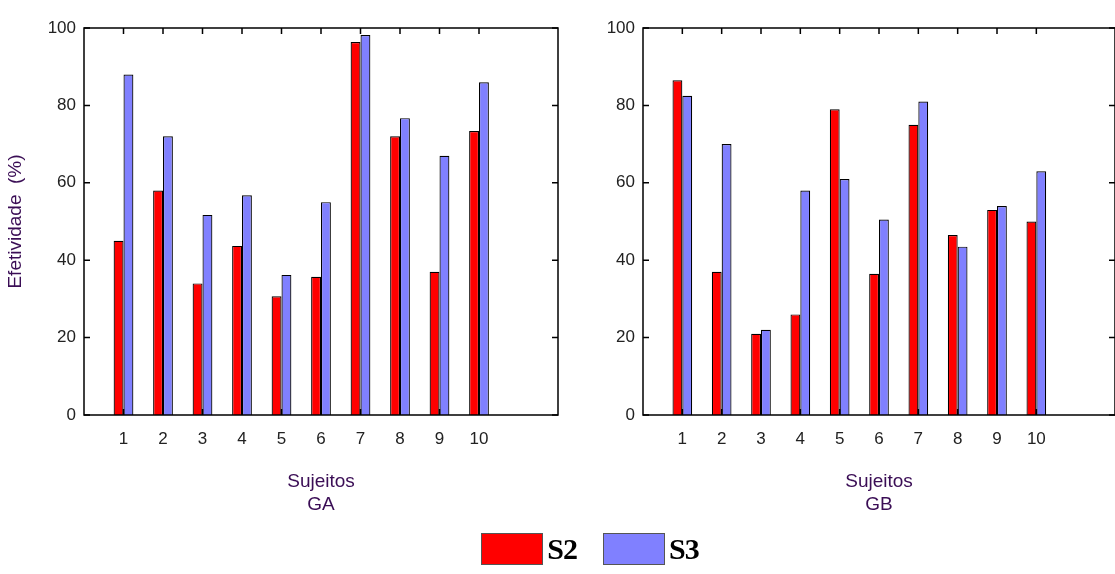 Image resolution: width=1115 pixels, height=574 pixels. I want to click on legend-label: S2, so click(562, 549).